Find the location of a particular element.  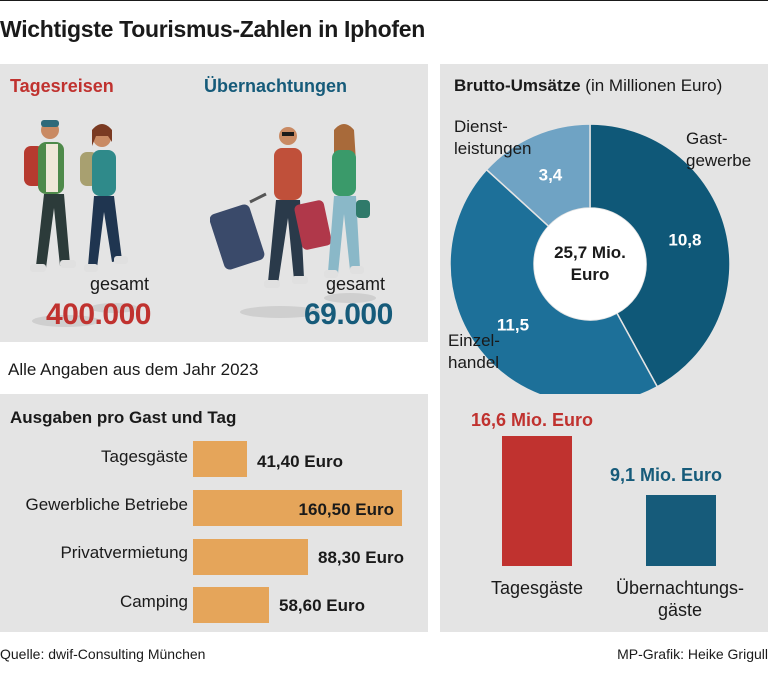

column-bar-tagesgaeste is located at coordinates (537, 501).